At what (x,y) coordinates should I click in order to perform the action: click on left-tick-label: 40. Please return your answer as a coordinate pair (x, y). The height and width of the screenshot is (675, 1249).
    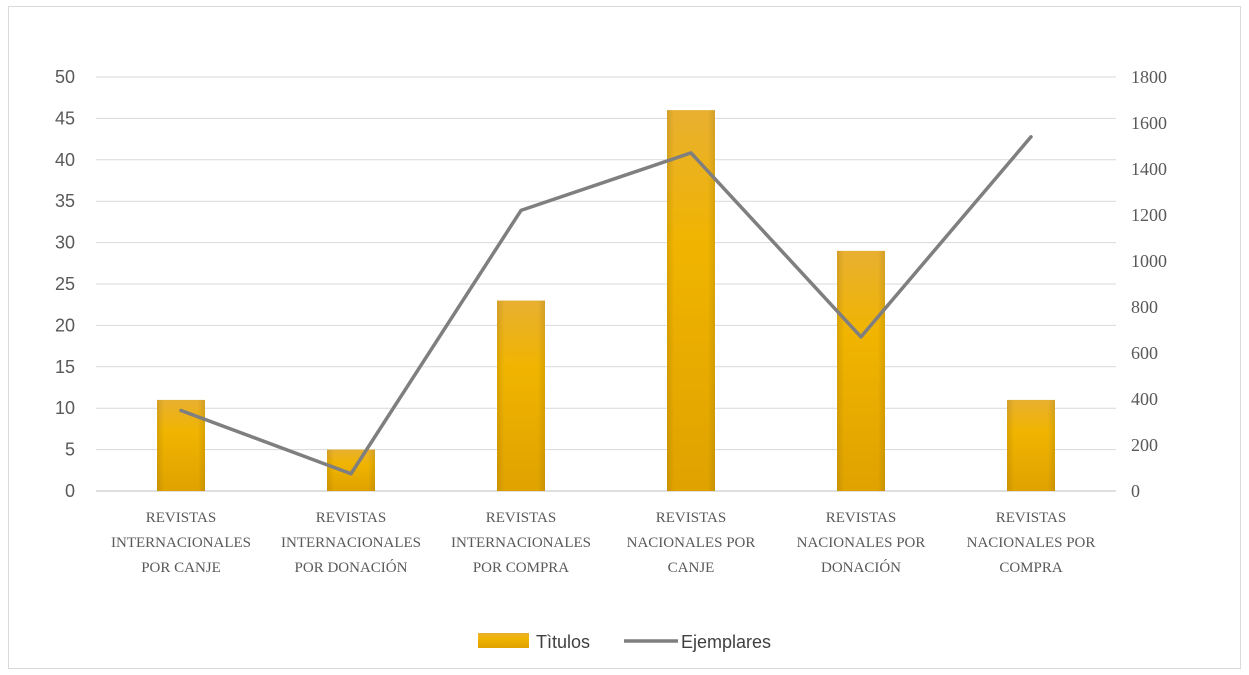
    Looking at the image, I should click on (65, 160).